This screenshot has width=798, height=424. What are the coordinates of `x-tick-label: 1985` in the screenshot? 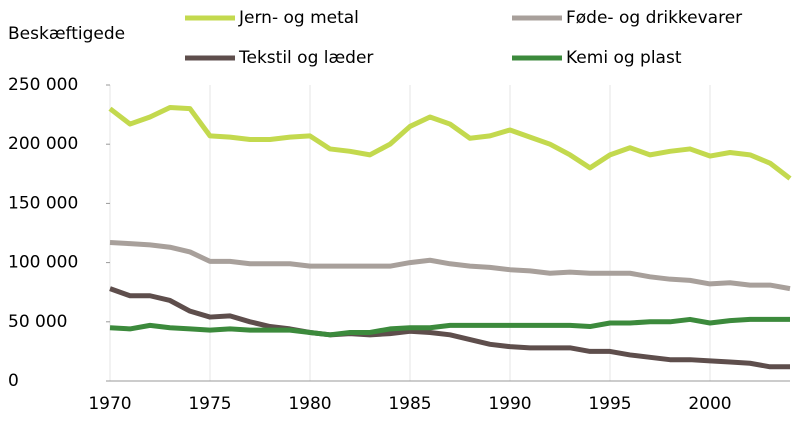 It's located at (409, 404).